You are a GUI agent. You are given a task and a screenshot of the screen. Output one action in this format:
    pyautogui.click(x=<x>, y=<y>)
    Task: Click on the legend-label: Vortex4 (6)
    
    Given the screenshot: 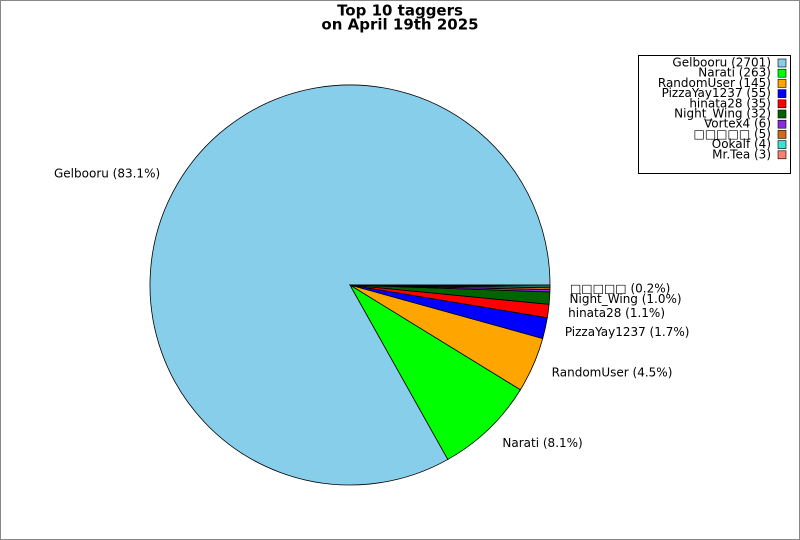 What is the action you would take?
    pyautogui.click(x=737, y=124)
    